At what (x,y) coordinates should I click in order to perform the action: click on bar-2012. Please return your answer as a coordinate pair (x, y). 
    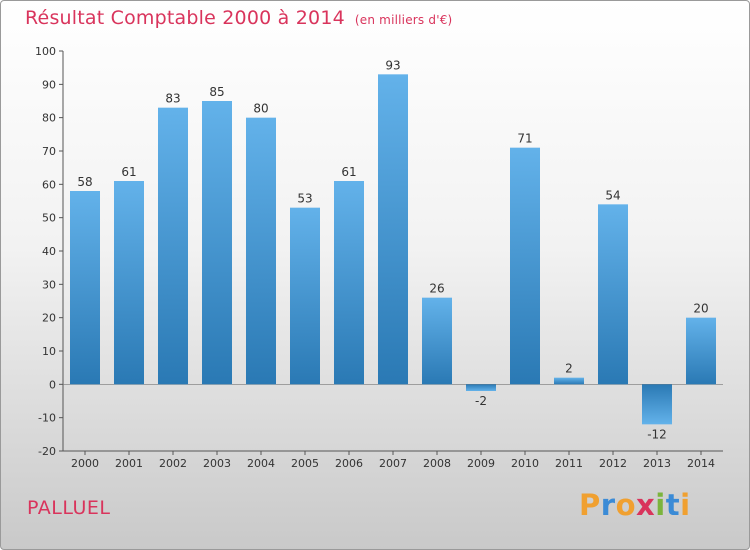
    Looking at the image, I should click on (613, 294).